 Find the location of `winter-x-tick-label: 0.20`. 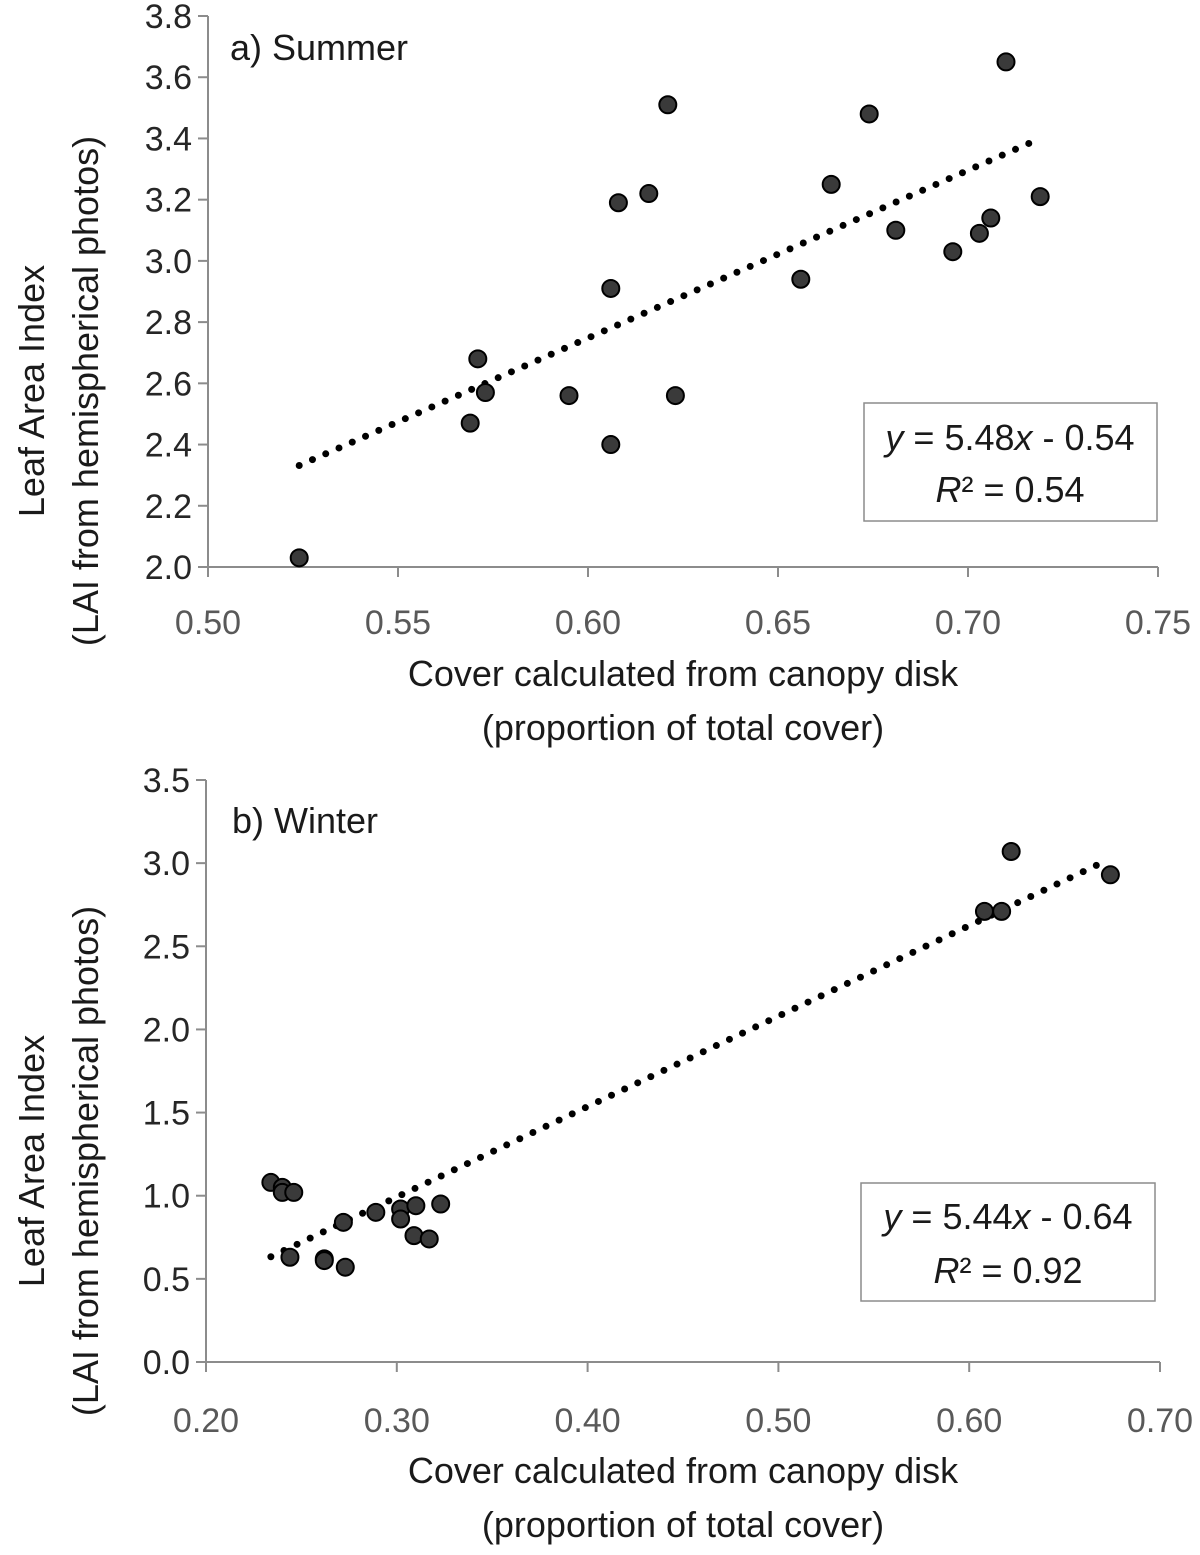

winter-x-tick-label: 0.20 is located at coordinates (206, 1421).